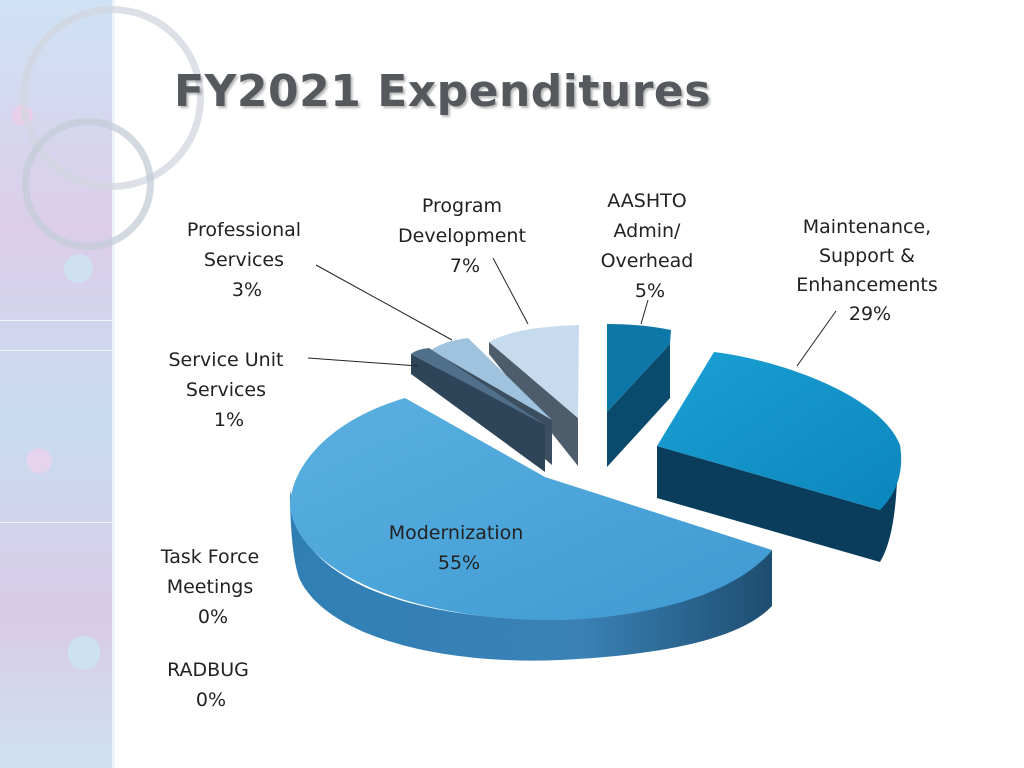  I want to click on label-service-unit: Service Unit Services 1%, so click(229, 390).